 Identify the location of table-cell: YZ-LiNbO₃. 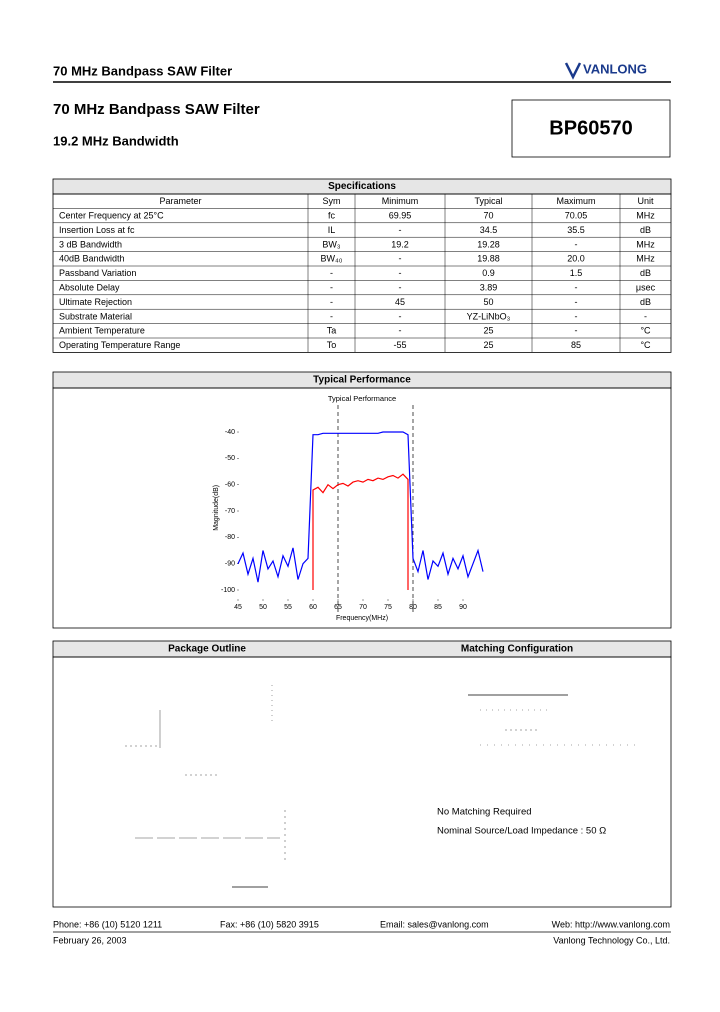
(489, 316).